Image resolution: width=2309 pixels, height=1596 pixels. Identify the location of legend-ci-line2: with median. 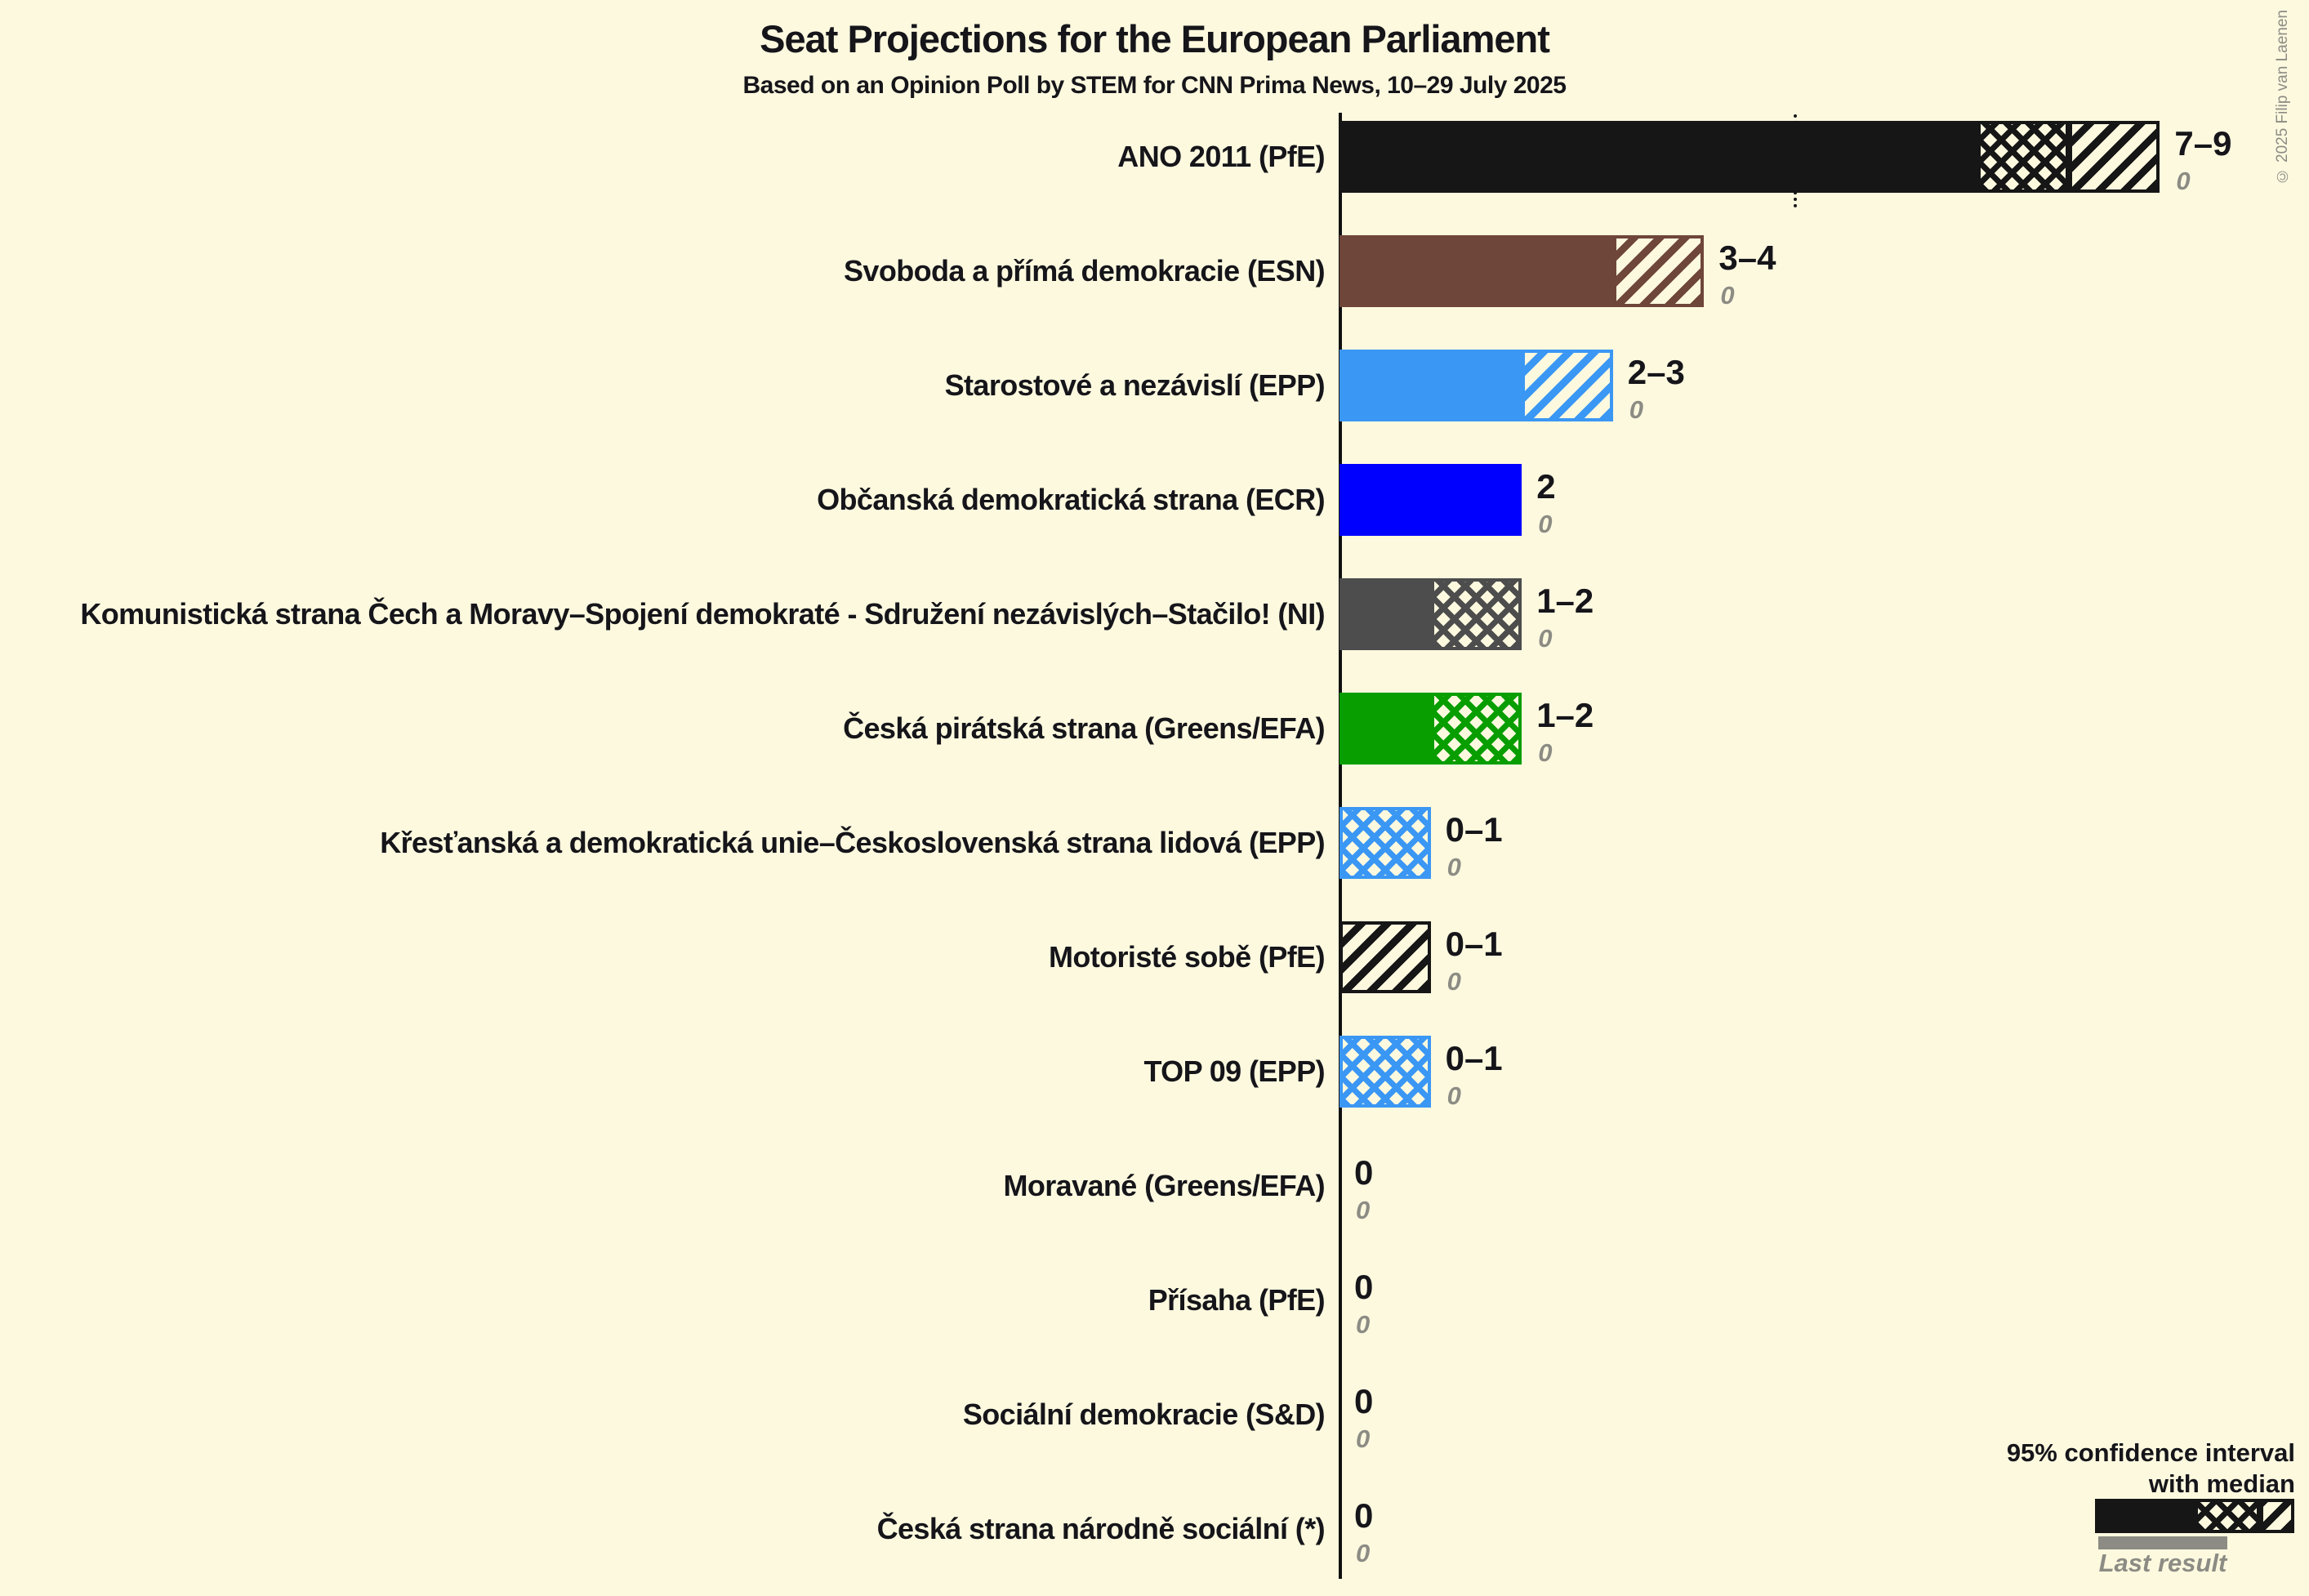
(2221, 1483).